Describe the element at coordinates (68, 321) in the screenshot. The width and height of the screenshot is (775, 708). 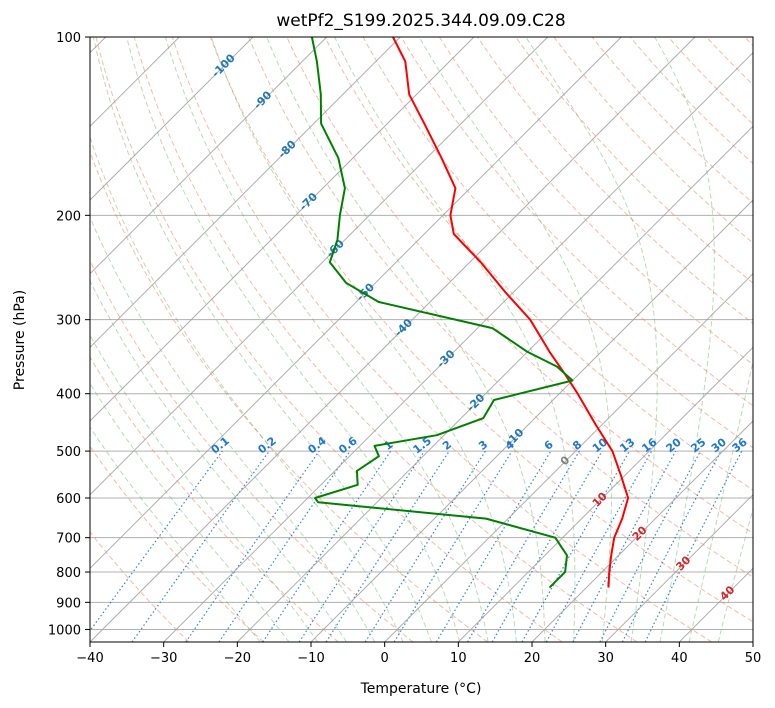
I see `y-tick-label: 300` at that location.